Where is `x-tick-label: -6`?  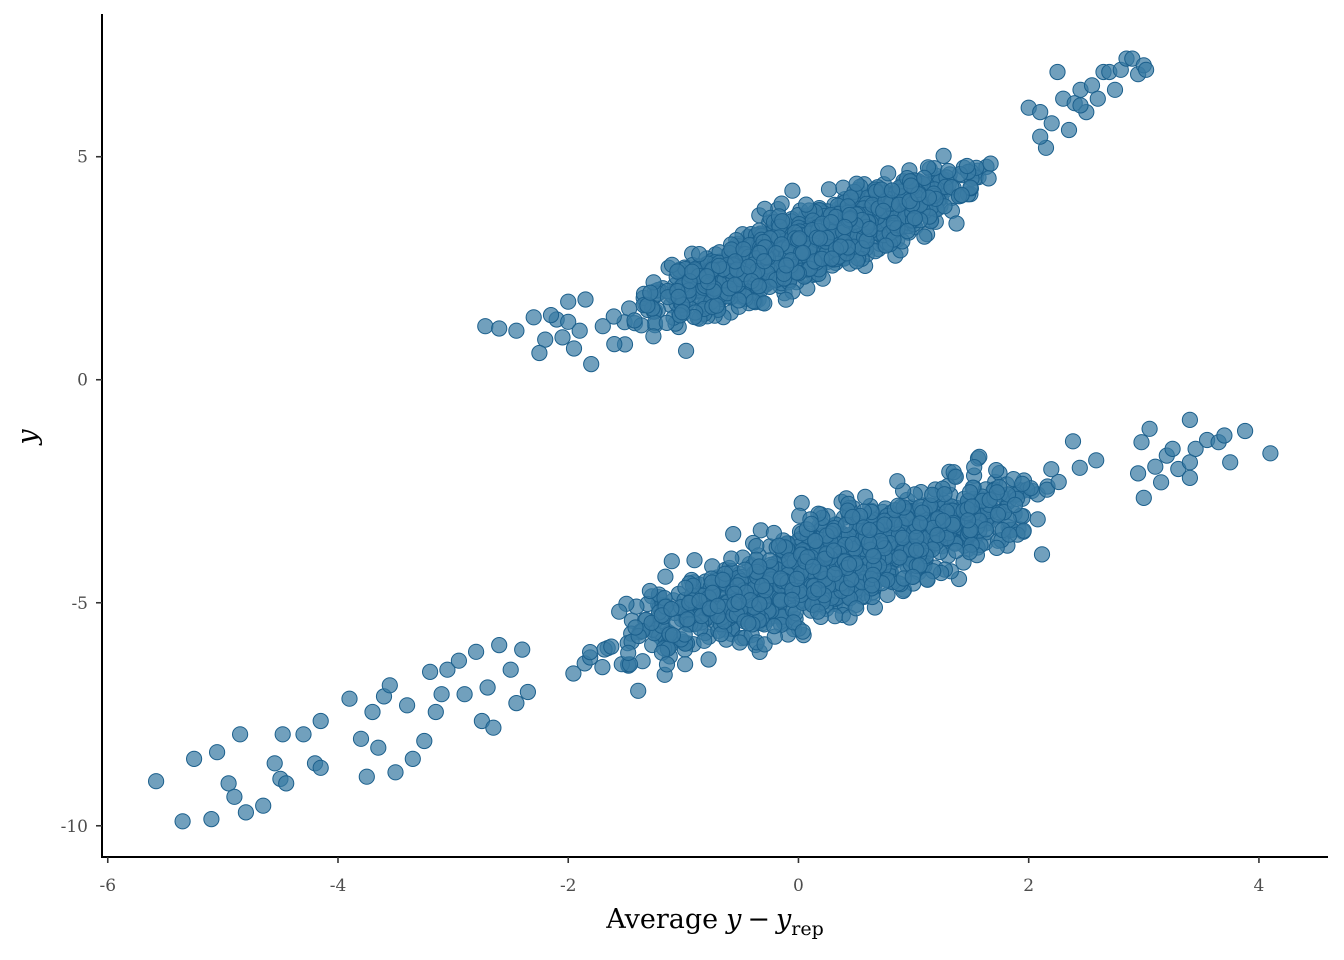 x-tick-label: -6 is located at coordinates (107, 886).